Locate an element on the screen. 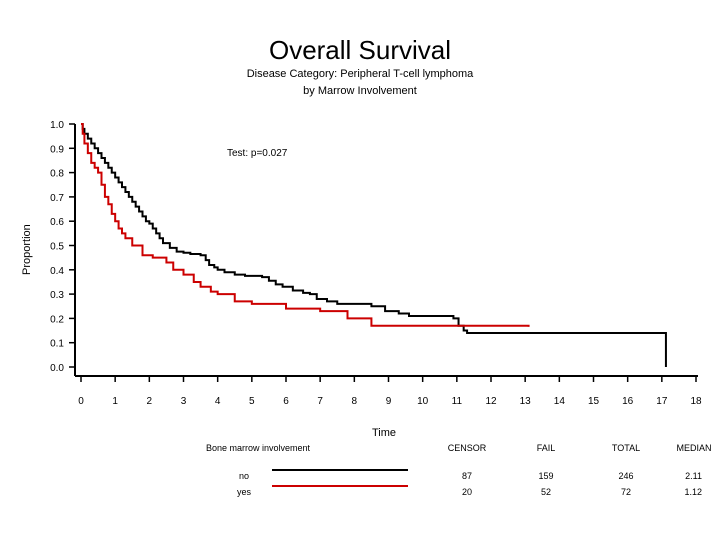 Image resolution: width=720 pixels, height=540 pixels. legend-column-median: MEDIAN is located at coordinates (693, 448).